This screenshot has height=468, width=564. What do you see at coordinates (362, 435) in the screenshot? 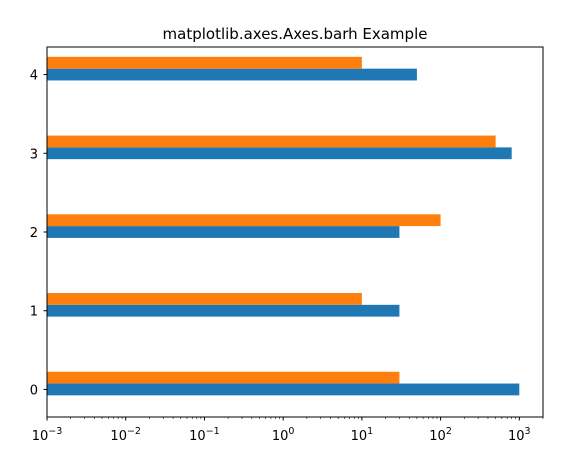
I see `x-tick-label: 10¹` at bounding box center [362, 435].